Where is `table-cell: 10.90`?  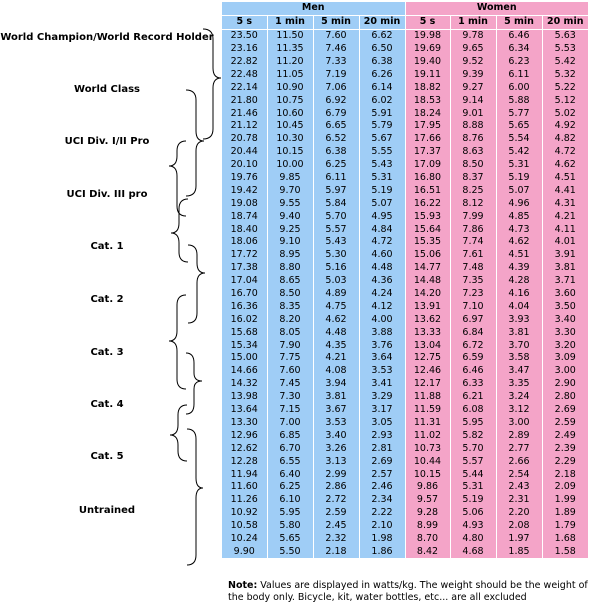
table-cell: 10.90 is located at coordinates (289, 88).